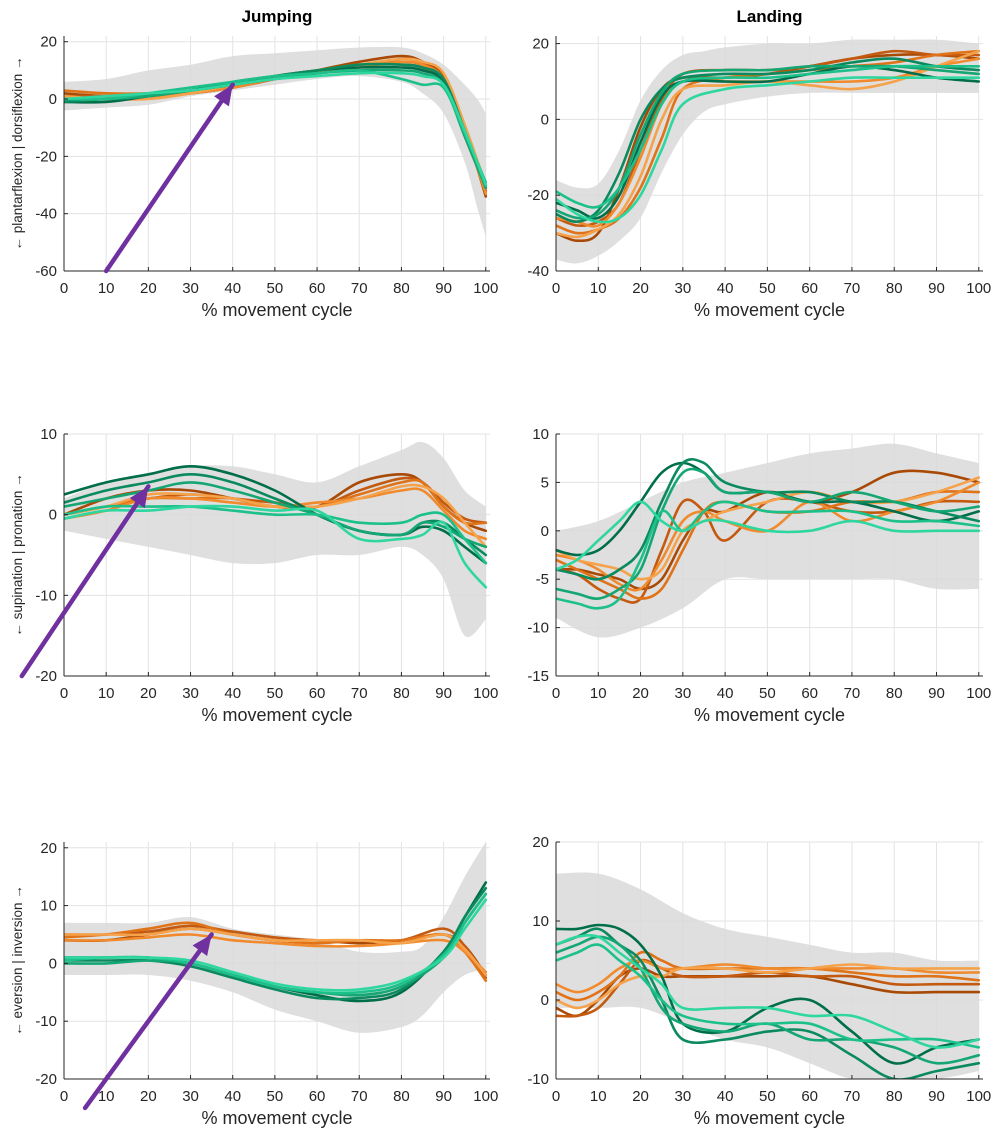 This screenshot has width=998, height=1134. What do you see at coordinates (769, 16) in the screenshot?
I see `column-title: Landing` at bounding box center [769, 16].